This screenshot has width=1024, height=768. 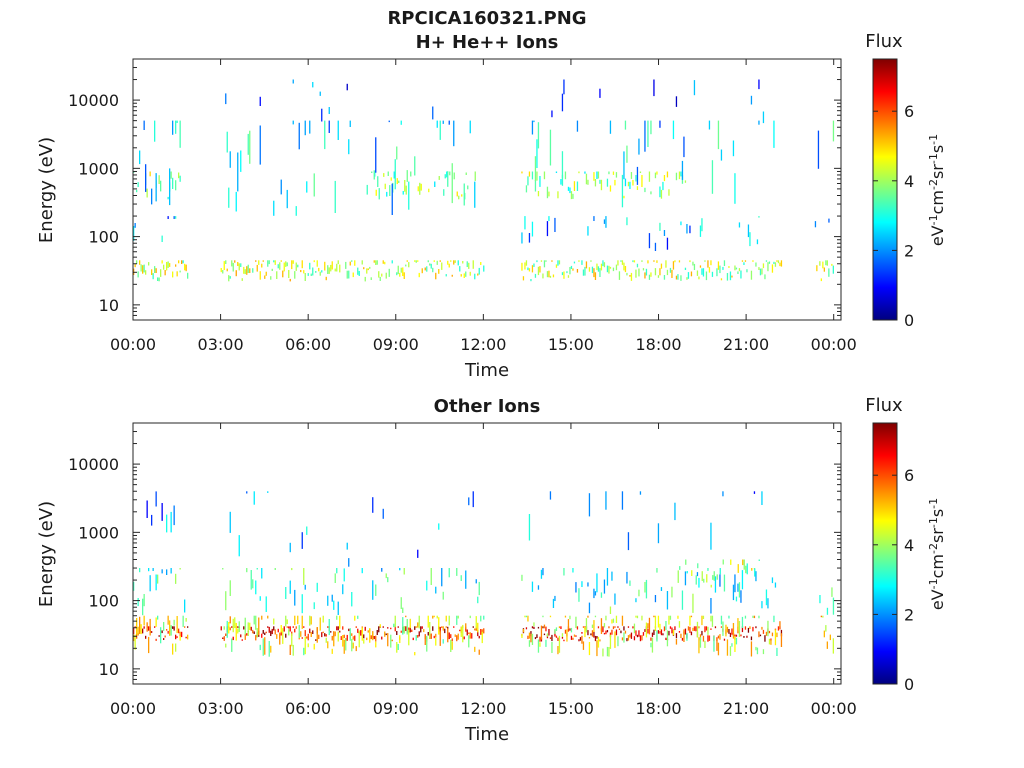 I want to click on y-tick-label: 100, so click(x=103, y=601).